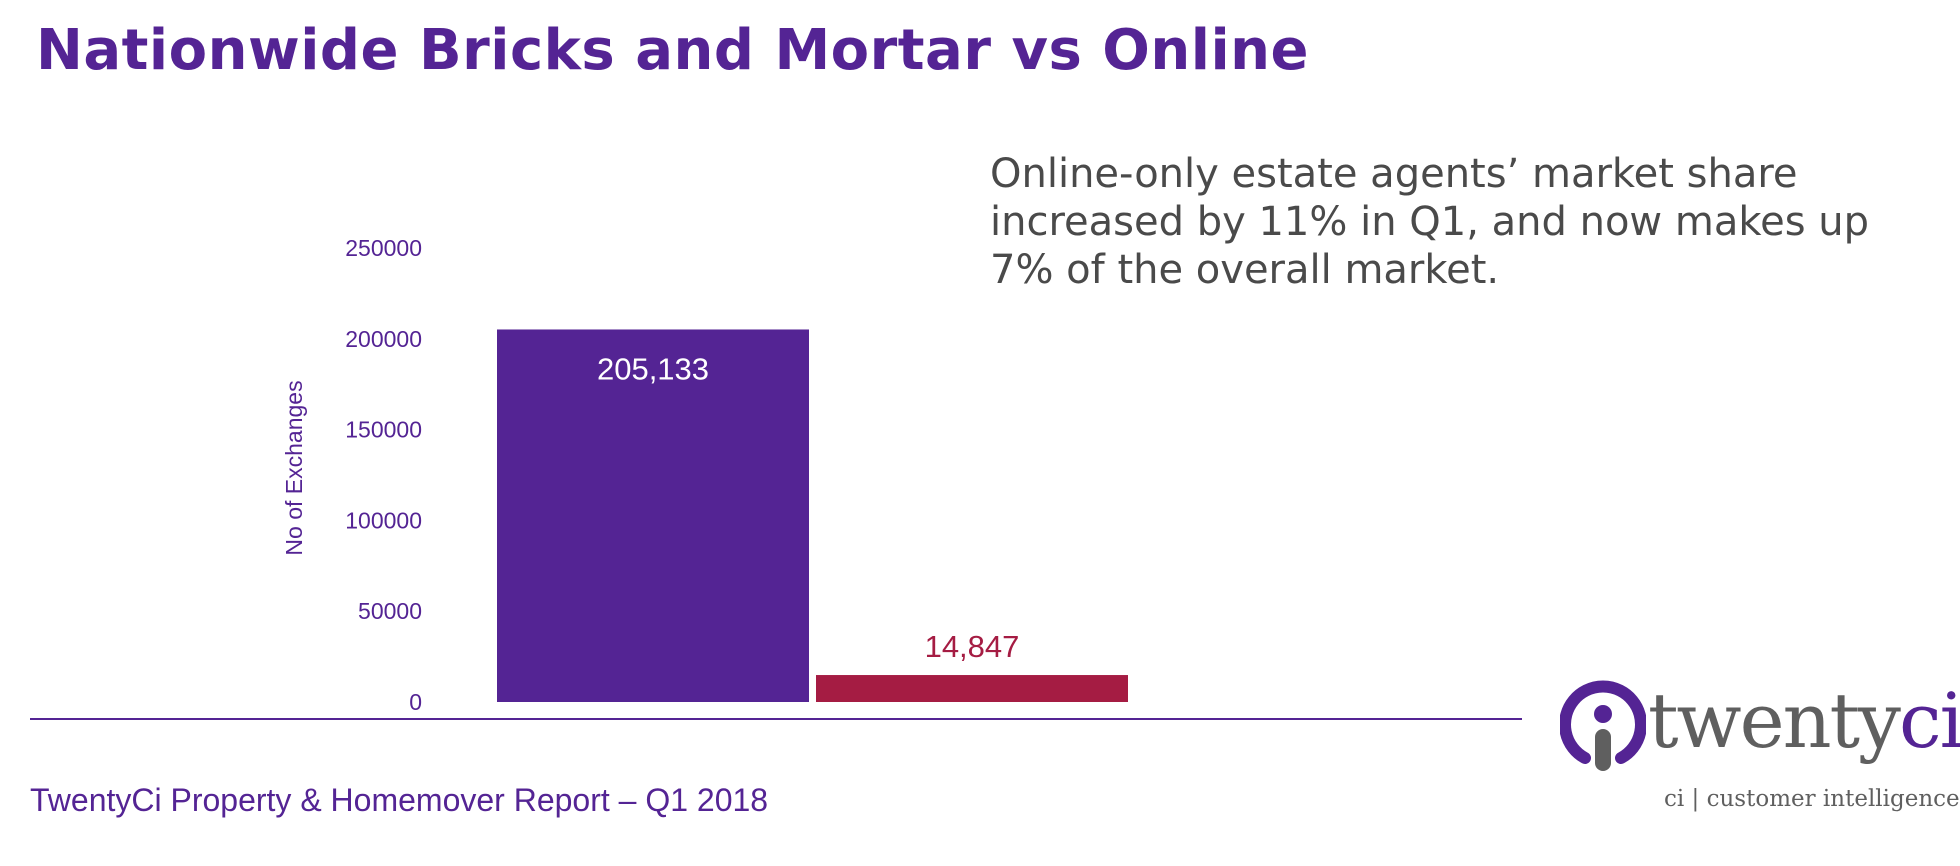 Image resolution: width=1960 pixels, height=866 pixels. What do you see at coordinates (415, 702) in the screenshot?
I see `y-tick-label: 0` at bounding box center [415, 702].